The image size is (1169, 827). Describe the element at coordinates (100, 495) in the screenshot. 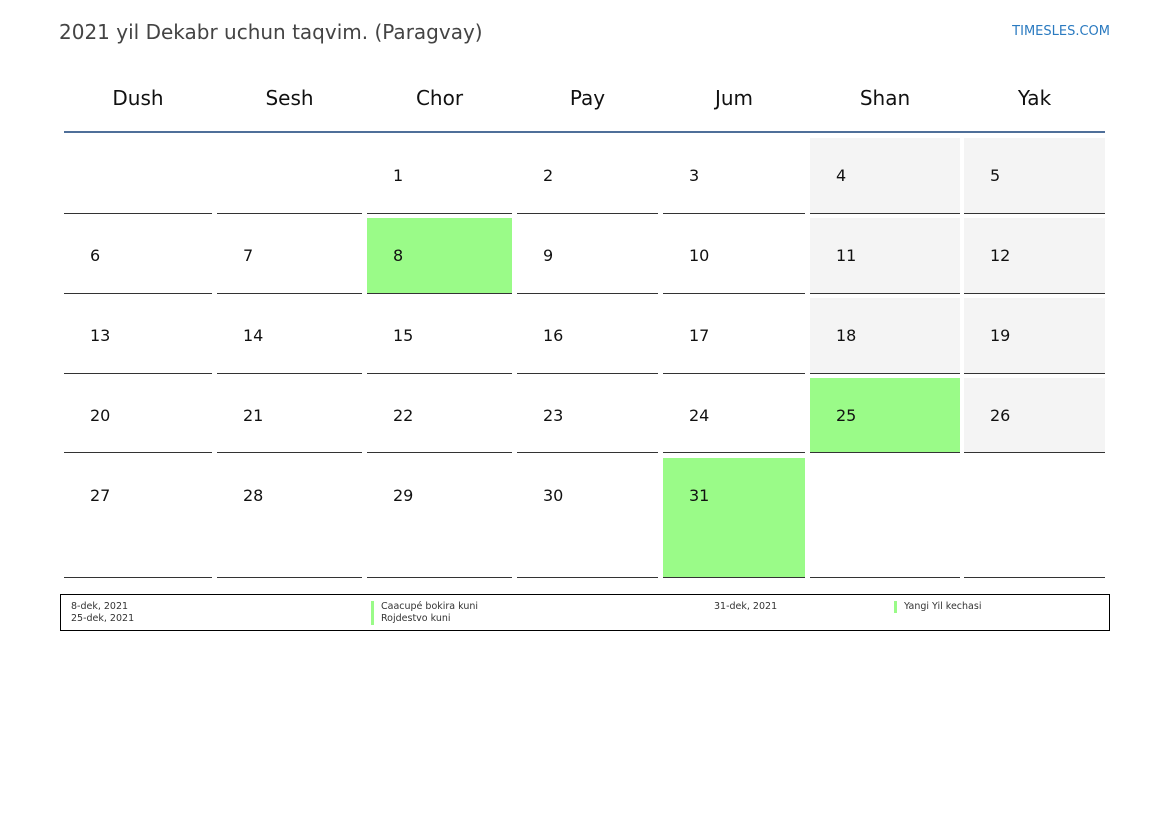

I see `day-number: 27` at that location.